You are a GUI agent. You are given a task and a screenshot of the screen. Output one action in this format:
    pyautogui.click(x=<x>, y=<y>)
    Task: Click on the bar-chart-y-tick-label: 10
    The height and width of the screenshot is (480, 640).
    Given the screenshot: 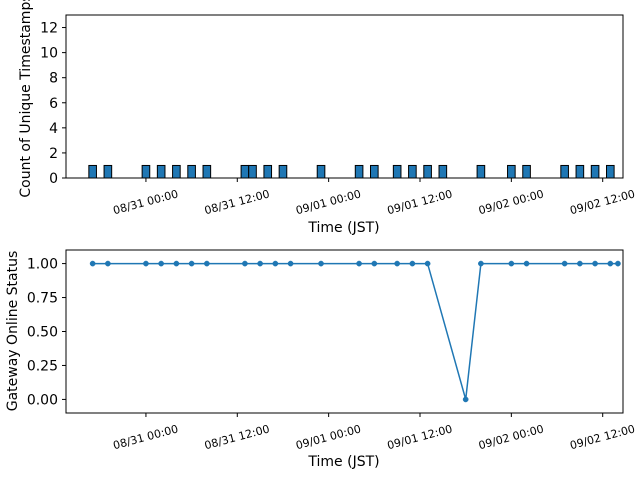 What is the action you would take?
    pyautogui.click(x=49, y=54)
    